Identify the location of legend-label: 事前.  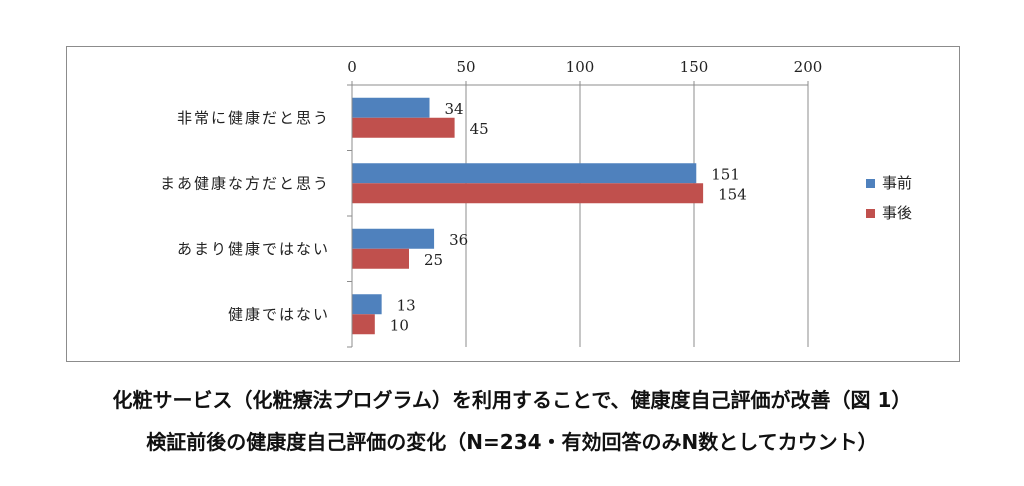
(897, 183).